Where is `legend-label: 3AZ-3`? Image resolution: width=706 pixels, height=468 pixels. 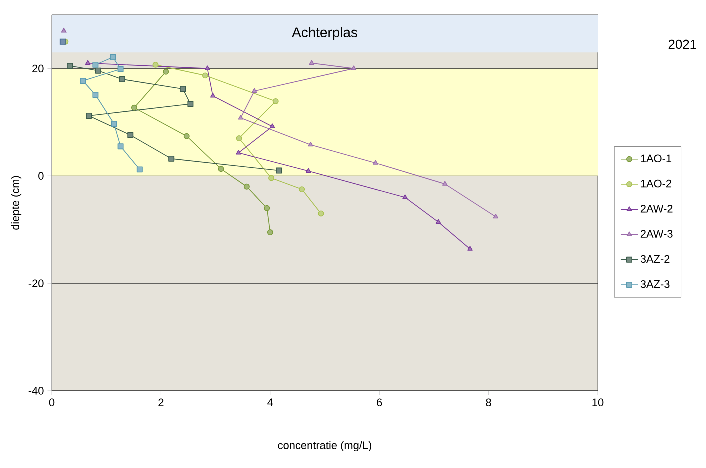 legend-label: 3AZ-3 is located at coordinates (655, 284).